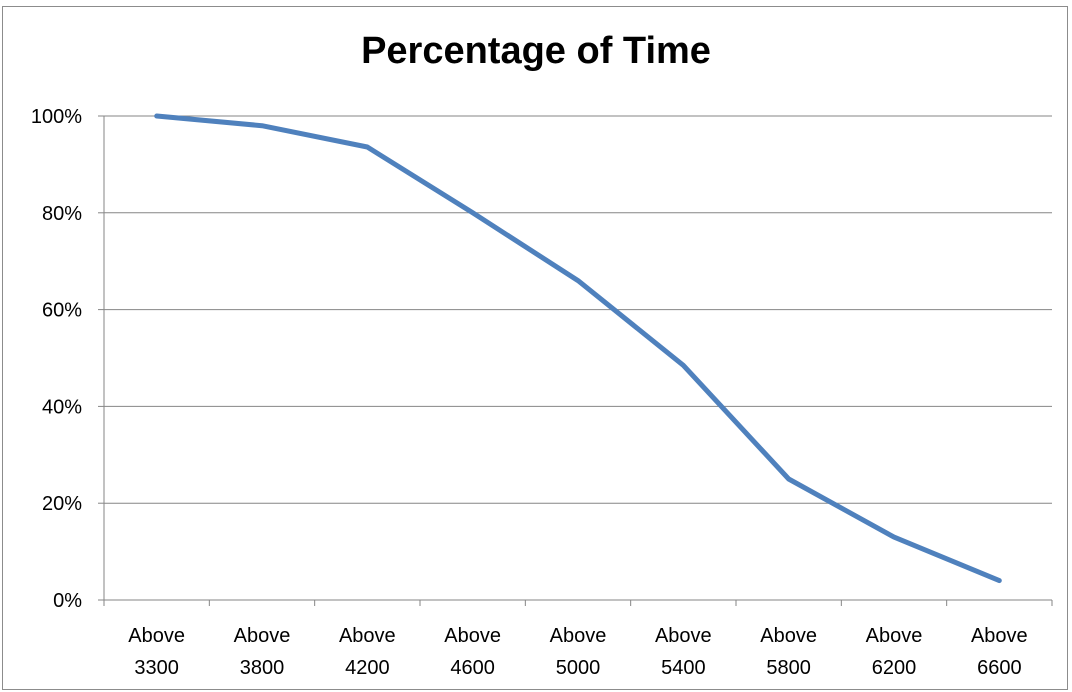 This screenshot has width=1072, height=692. Describe the element at coordinates (56, 359) in the screenshot. I see `y-tick-labels: 0% 20% 40% 60% 80% 100%` at that location.